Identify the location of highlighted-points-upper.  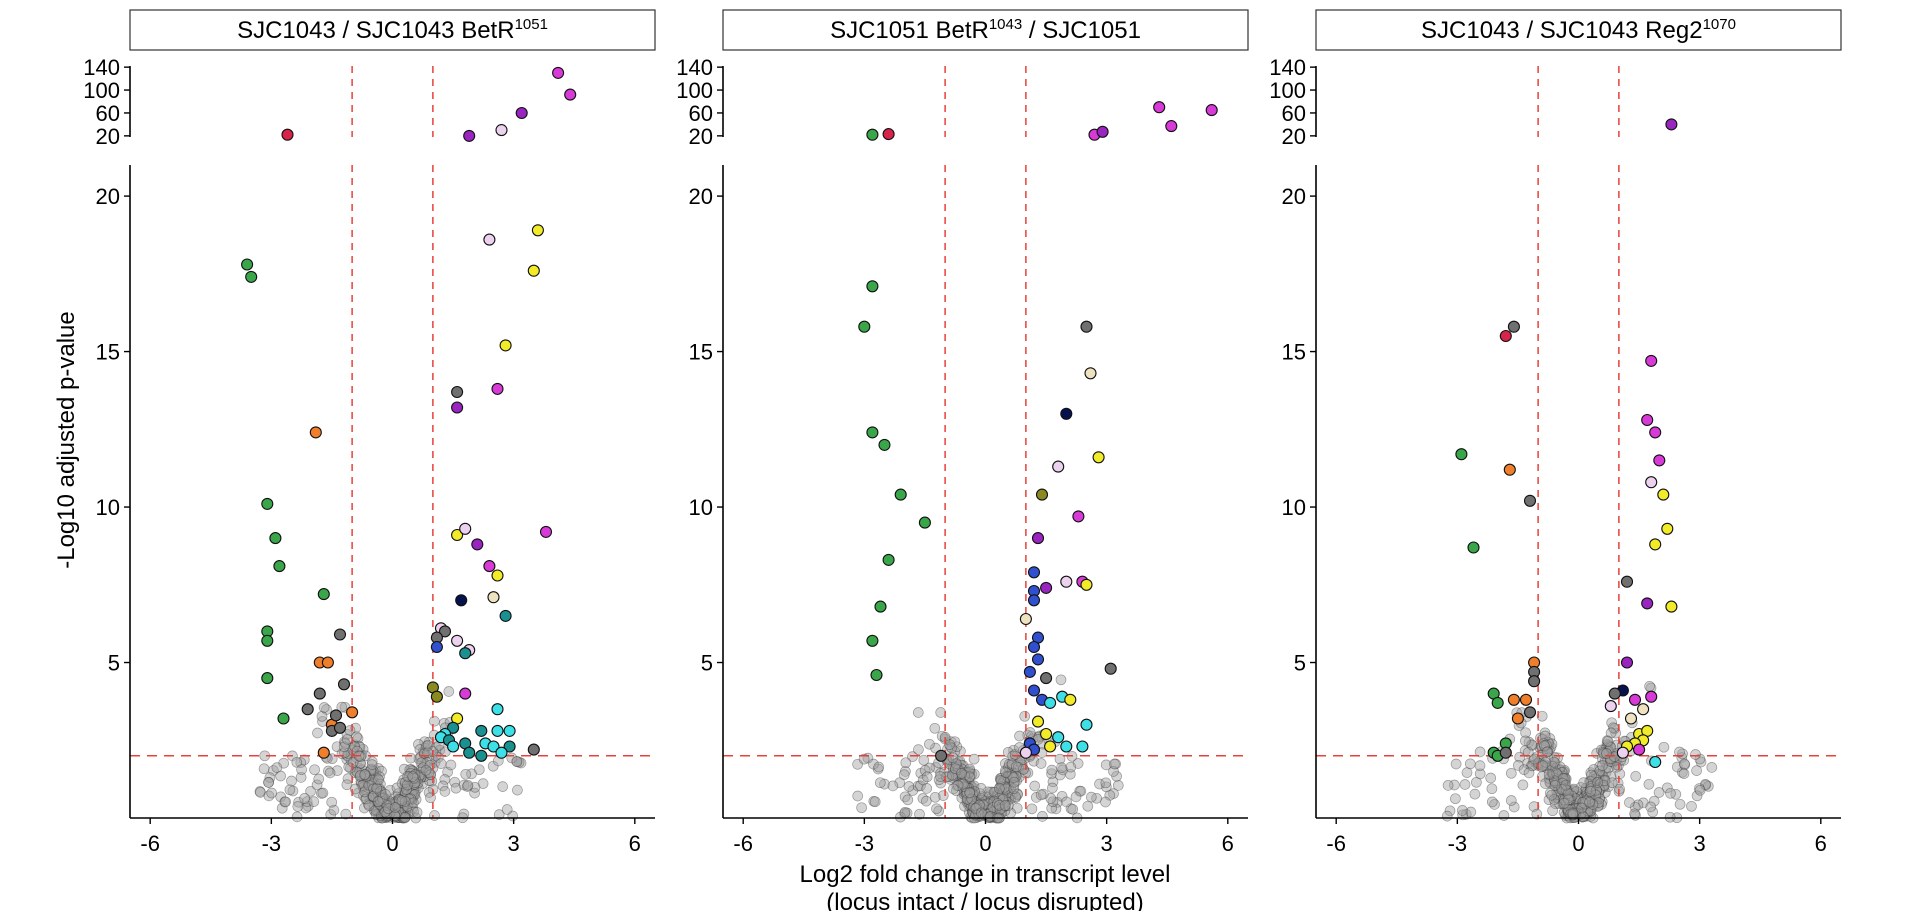
(1042, 121).